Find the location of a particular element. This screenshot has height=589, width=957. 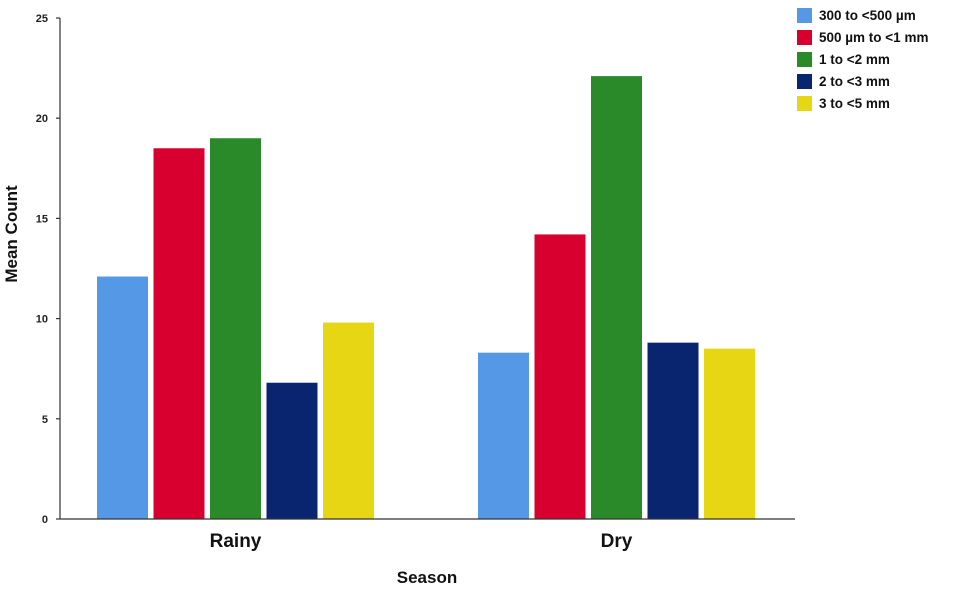

x-category-label-dry: Dry is located at coordinates (617, 541).